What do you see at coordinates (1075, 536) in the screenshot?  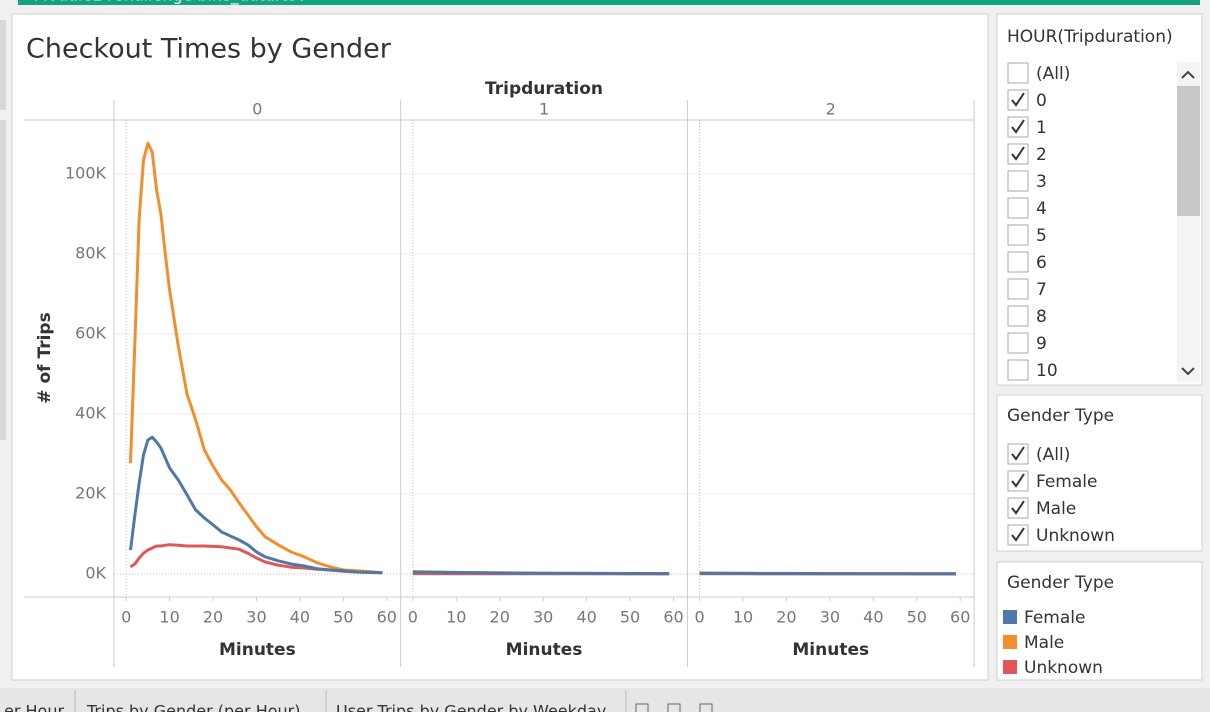 I see `filter-item: Unknown` at bounding box center [1075, 536].